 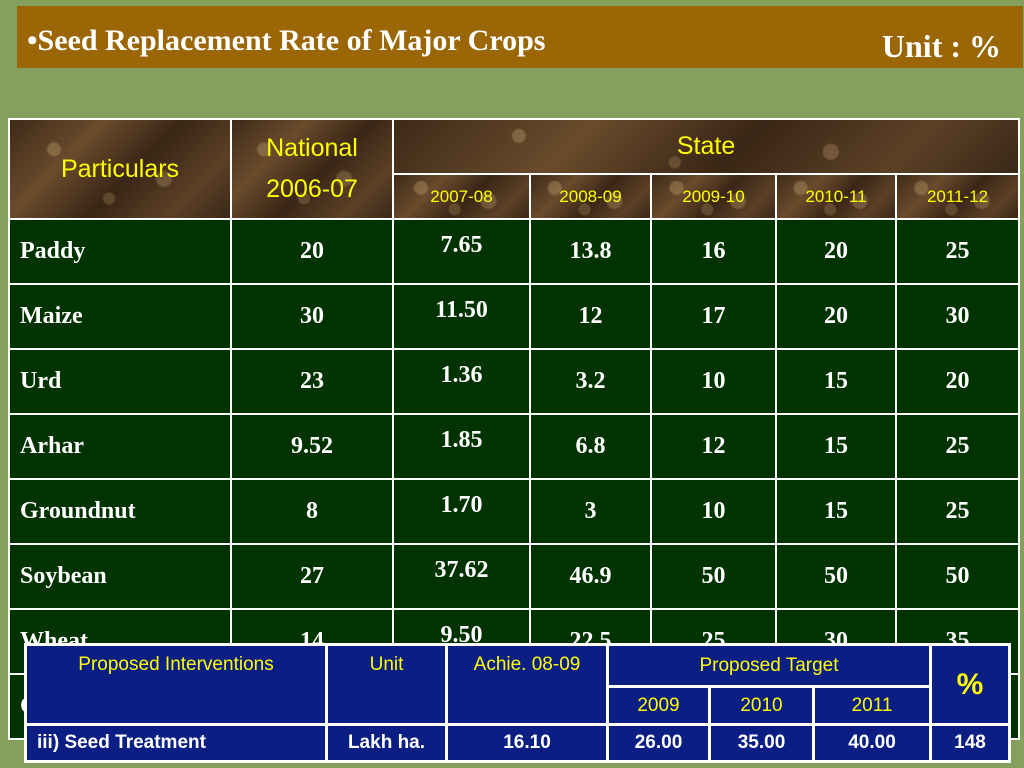 What do you see at coordinates (761, 743) in the screenshot?
I see `intervention-target: 35.00` at bounding box center [761, 743].